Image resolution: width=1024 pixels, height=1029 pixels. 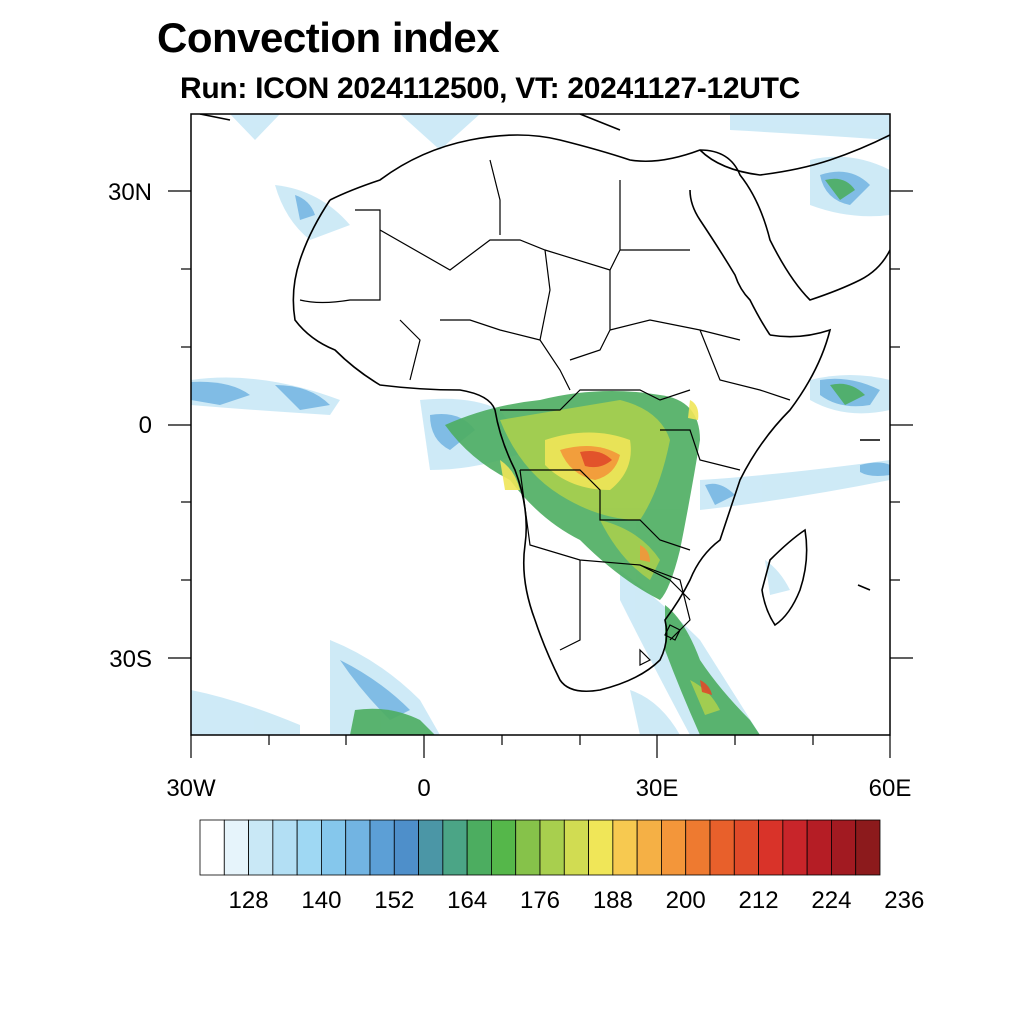 I want to click on lon-label-30w: 30W, so click(x=191, y=788).